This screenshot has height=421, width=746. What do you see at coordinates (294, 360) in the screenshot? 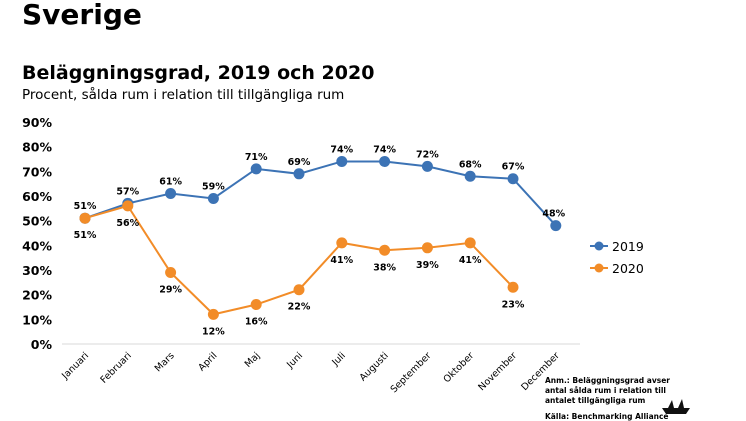
I see `x-tick-label: Juni` at bounding box center [294, 360].